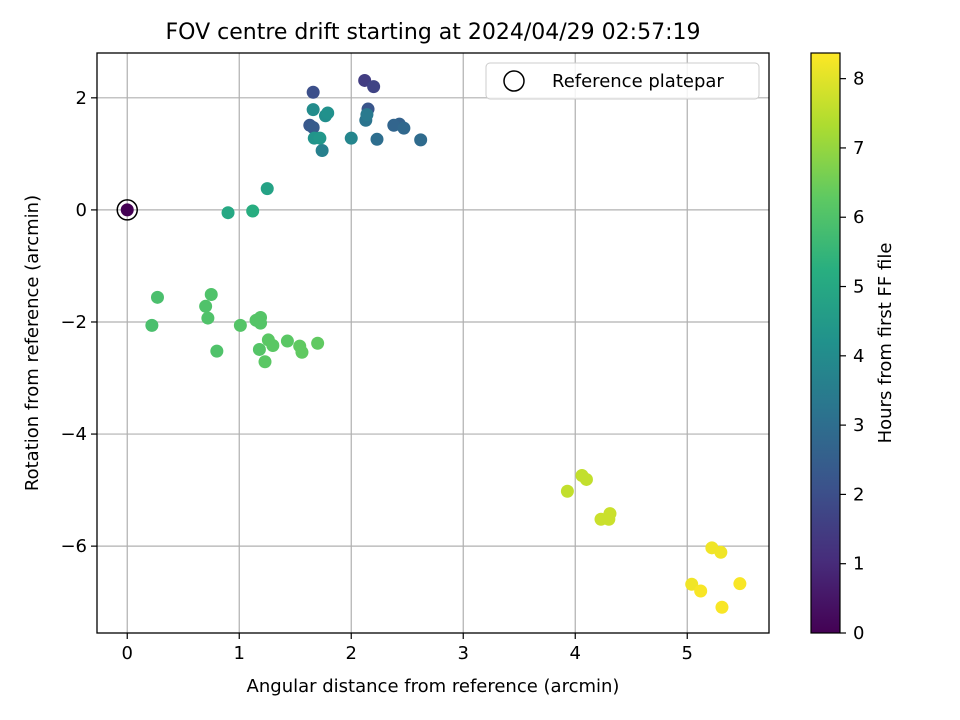 The height and width of the screenshot is (720, 960). I want to click on colorbar-tick-label: 1, so click(858, 564).